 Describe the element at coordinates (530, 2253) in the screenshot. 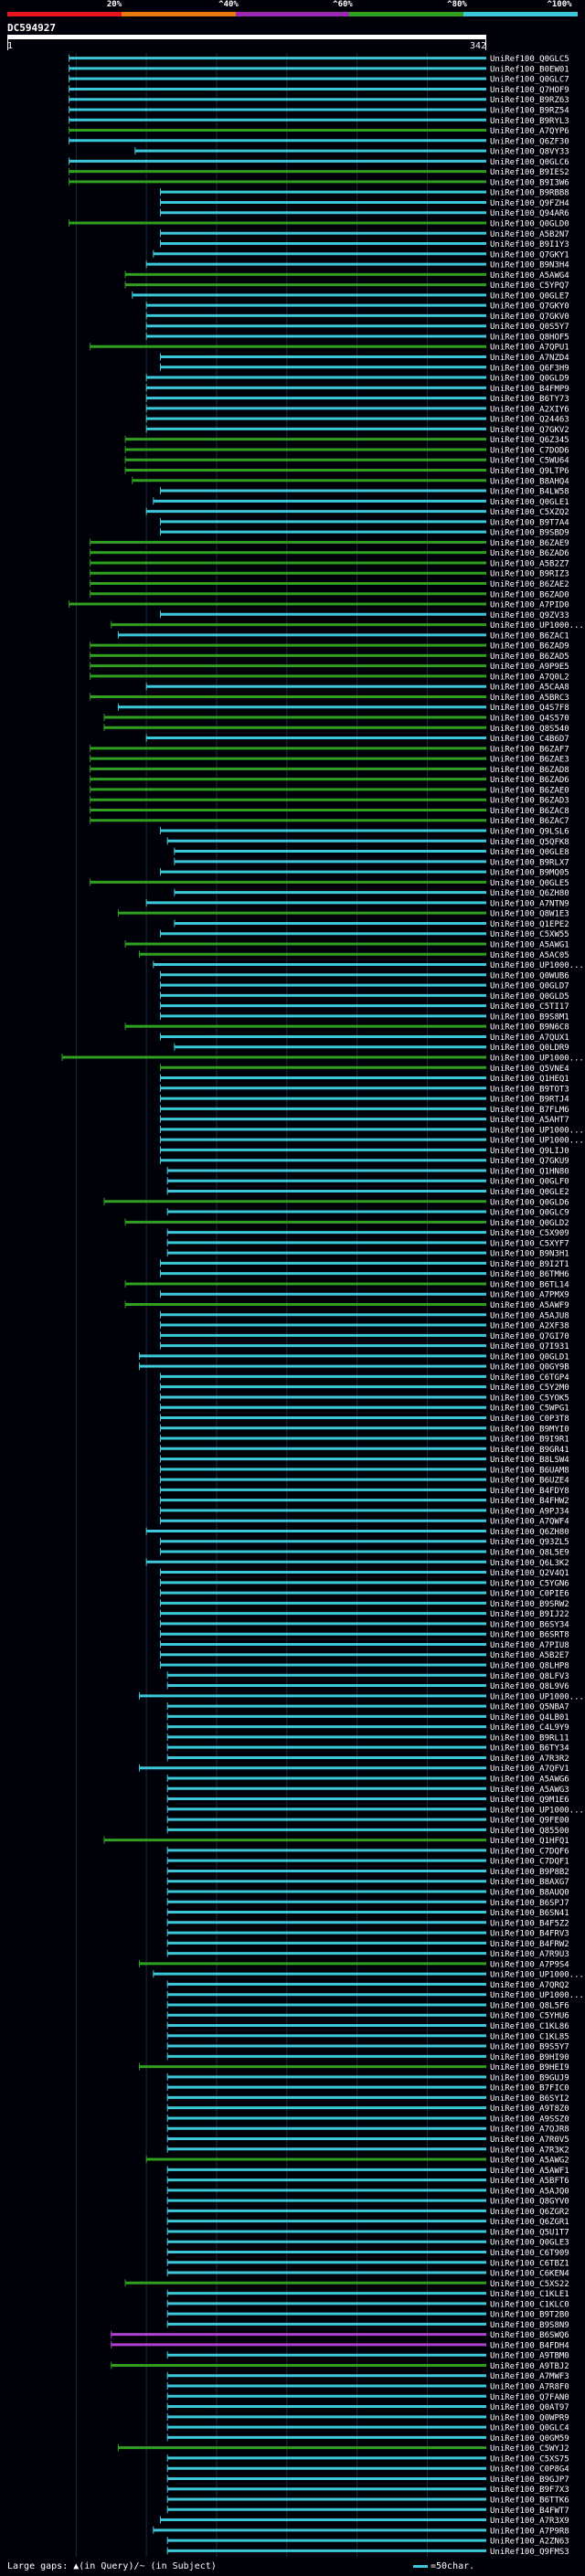

I see `hit-label: UniRef100_C6T909` at that location.